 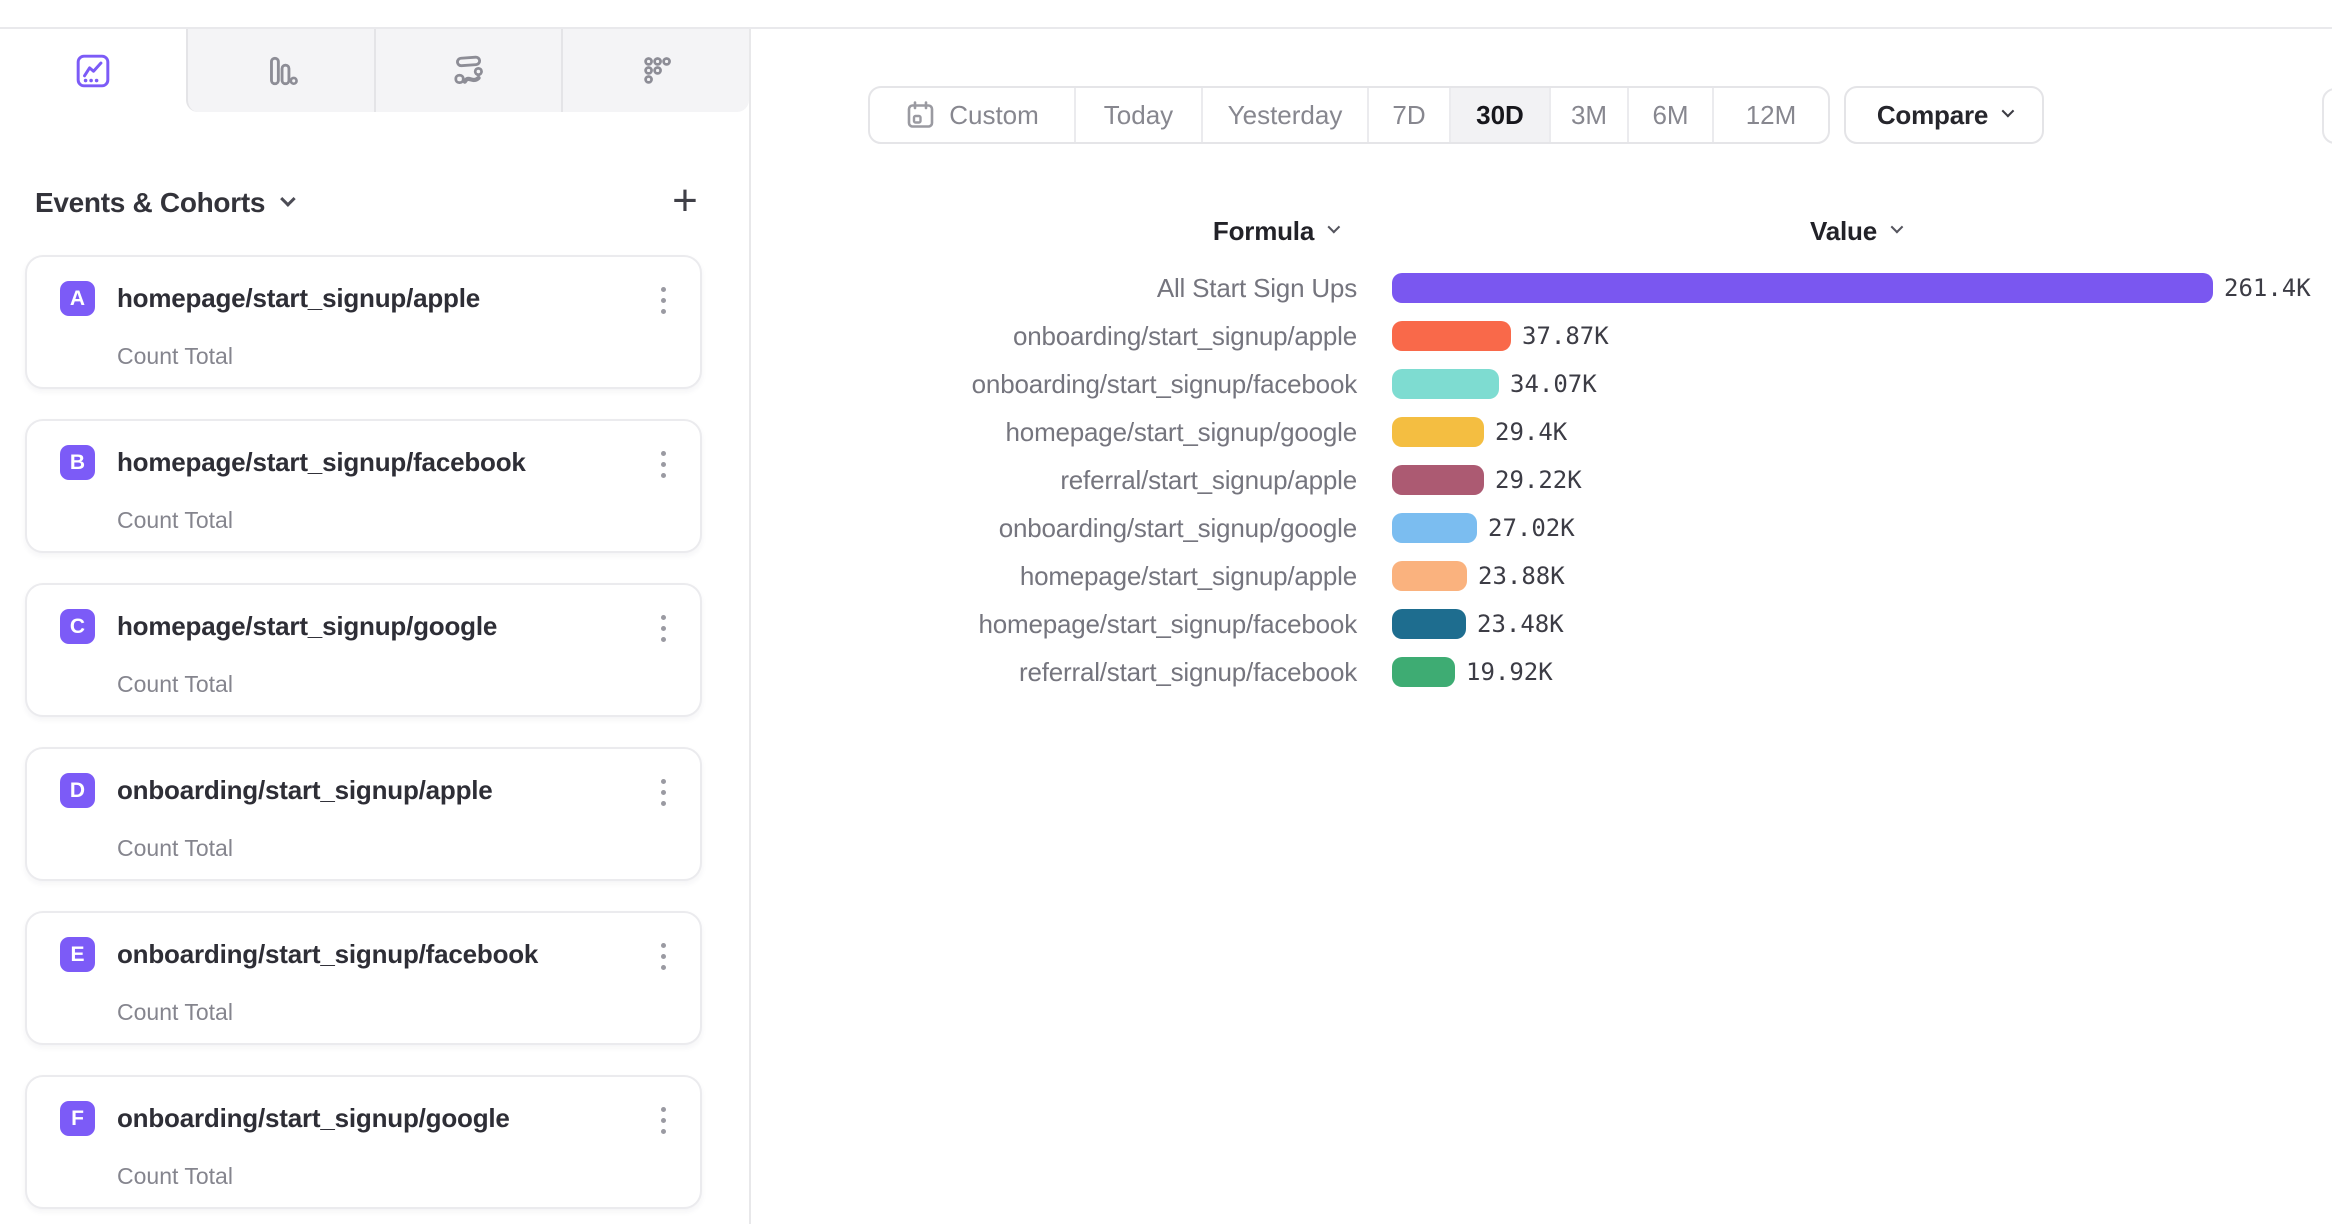 I want to click on tab-insights, so click(x=93, y=70).